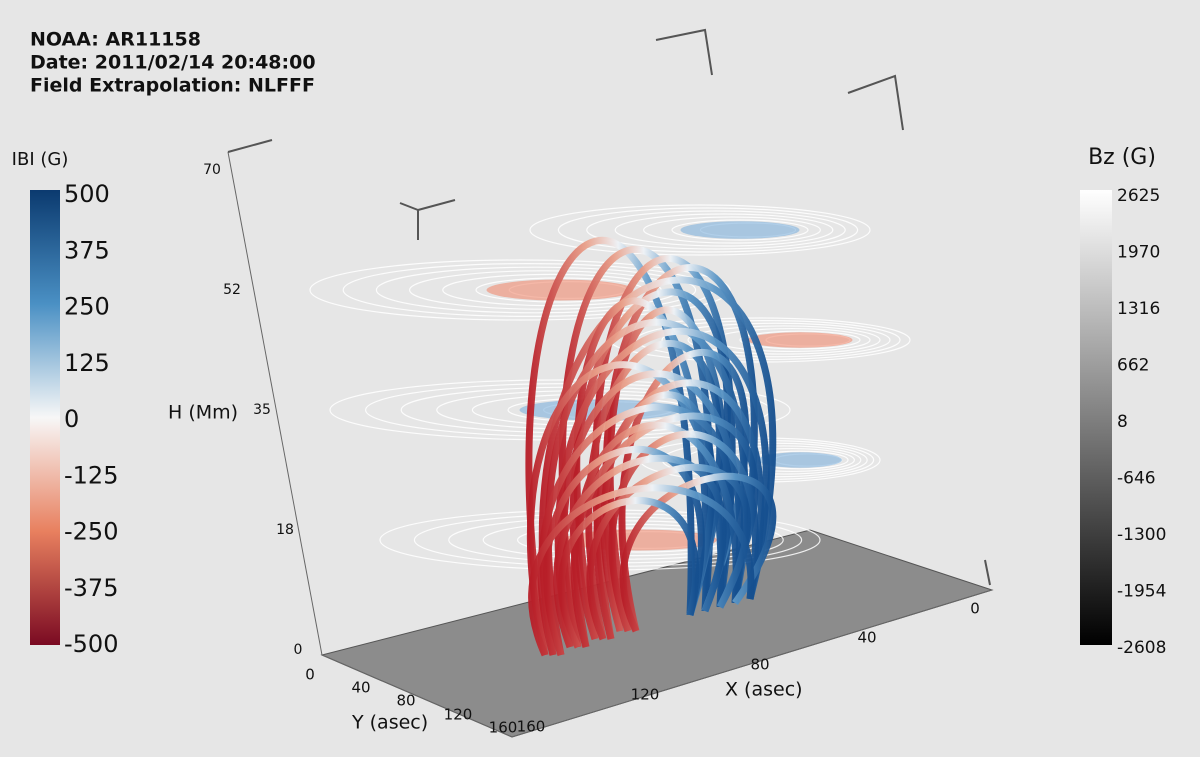 This screenshot has width=1200, height=757. I want to click on right-colorbar-tick: 1316, so click(1138, 309).